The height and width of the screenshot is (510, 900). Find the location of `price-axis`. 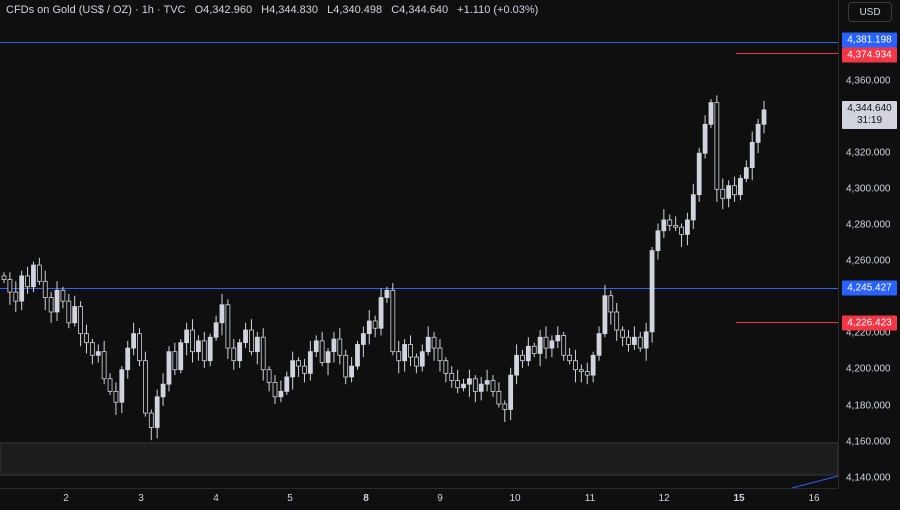

price-axis is located at coordinates (869, 244).